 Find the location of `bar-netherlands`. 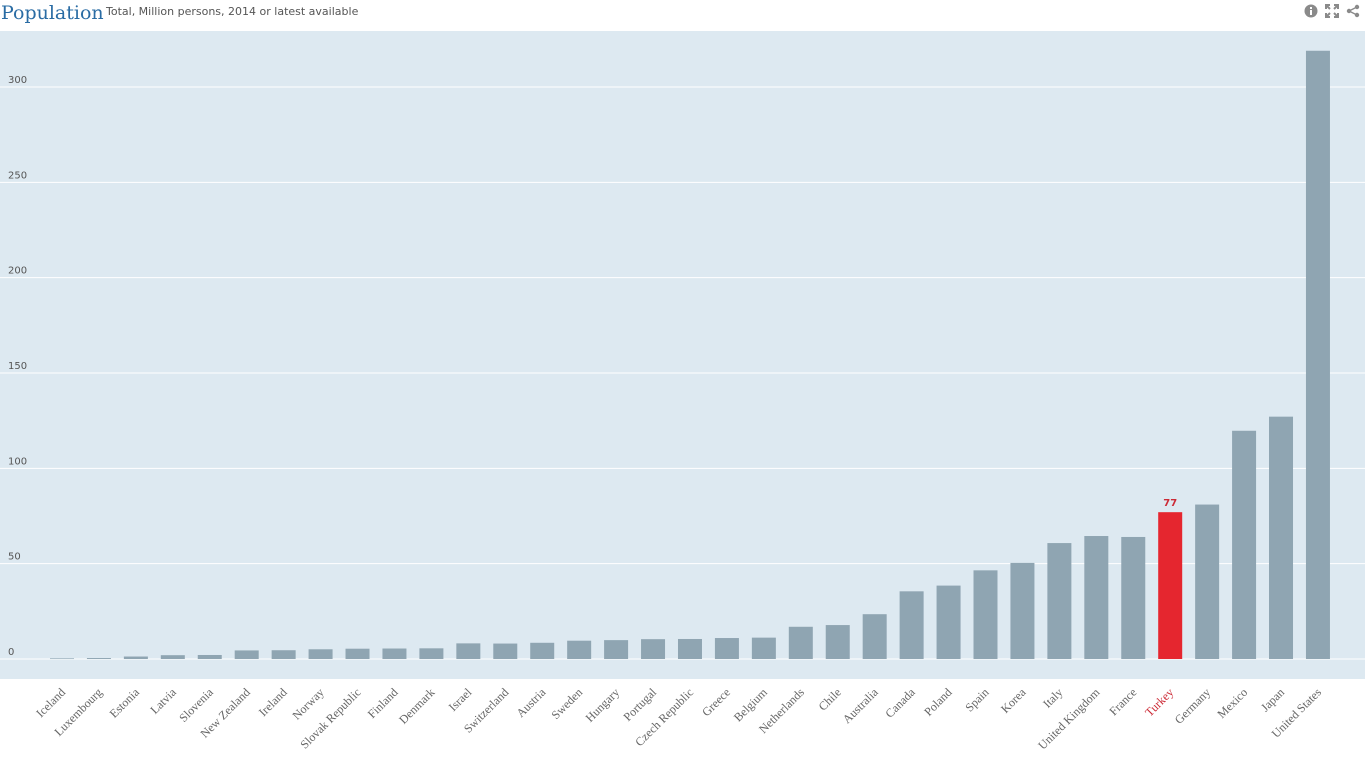

bar-netherlands is located at coordinates (800, 642).